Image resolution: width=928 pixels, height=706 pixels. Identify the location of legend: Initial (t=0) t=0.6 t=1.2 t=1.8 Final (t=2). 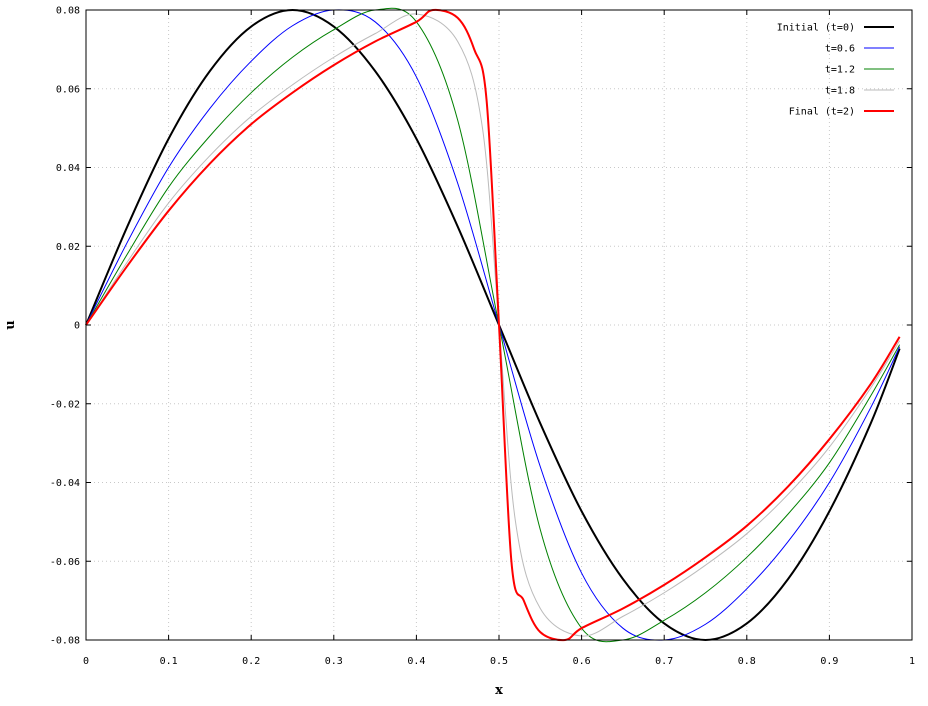
(835, 70).